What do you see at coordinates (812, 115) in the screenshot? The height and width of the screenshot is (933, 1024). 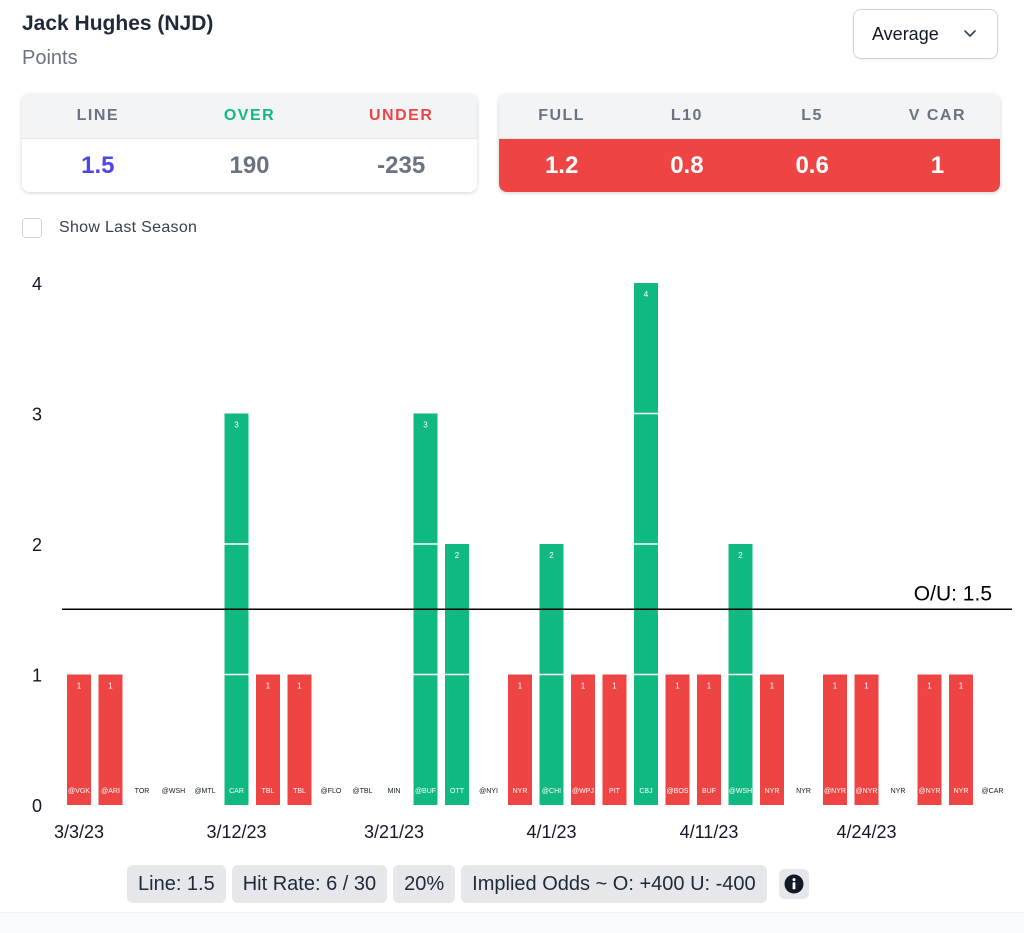 I see `l5-header: L5` at bounding box center [812, 115].